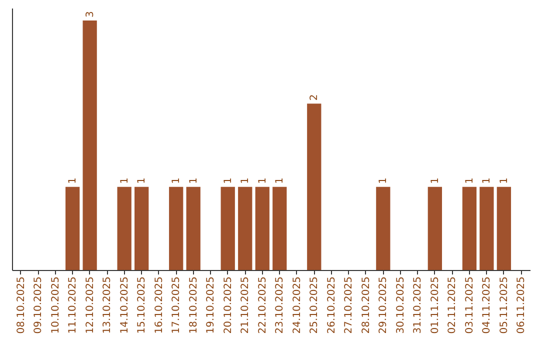 This screenshot has height=340, width=540. What do you see at coordinates (314, 97) in the screenshot?
I see `data-label: 2` at bounding box center [314, 97].